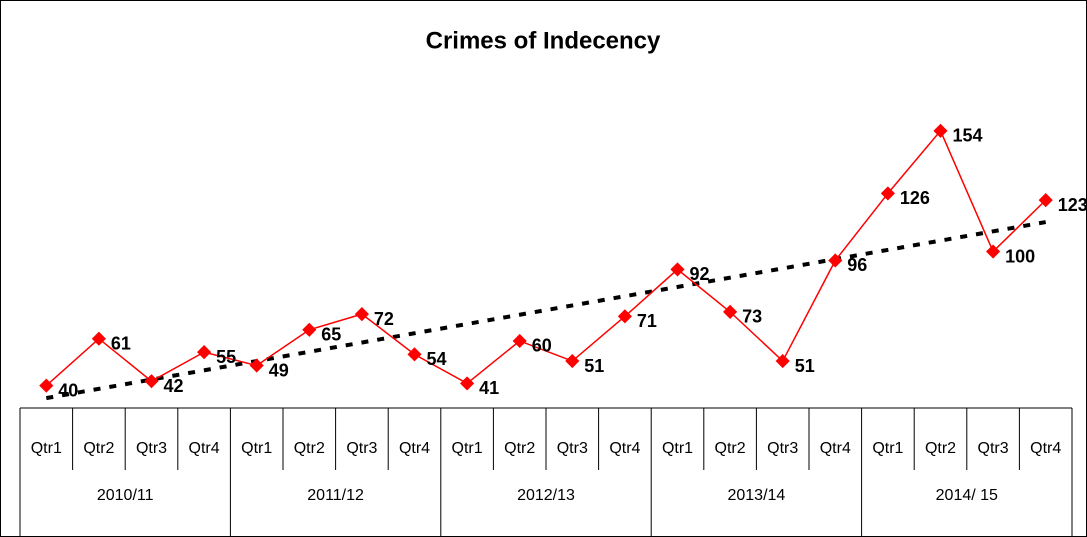 The height and width of the screenshot is (537, 1087). Describe the element at coordinates (1020, 256) in the screenshot. I see `data-label: 100` at that location.